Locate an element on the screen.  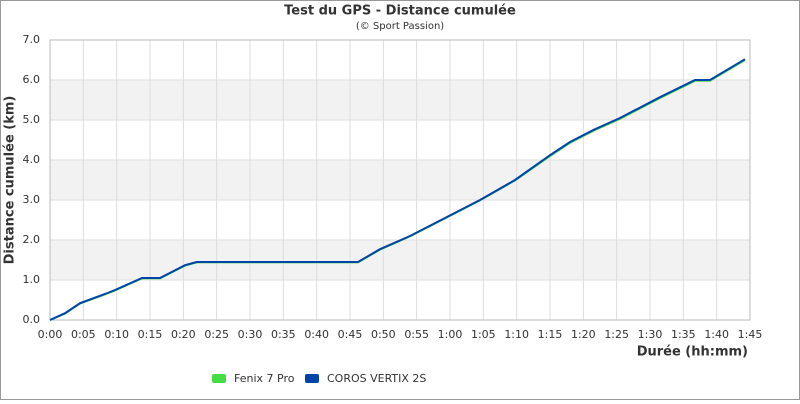
y-tick-label: 0.0 is located at coordinates (32, 319).